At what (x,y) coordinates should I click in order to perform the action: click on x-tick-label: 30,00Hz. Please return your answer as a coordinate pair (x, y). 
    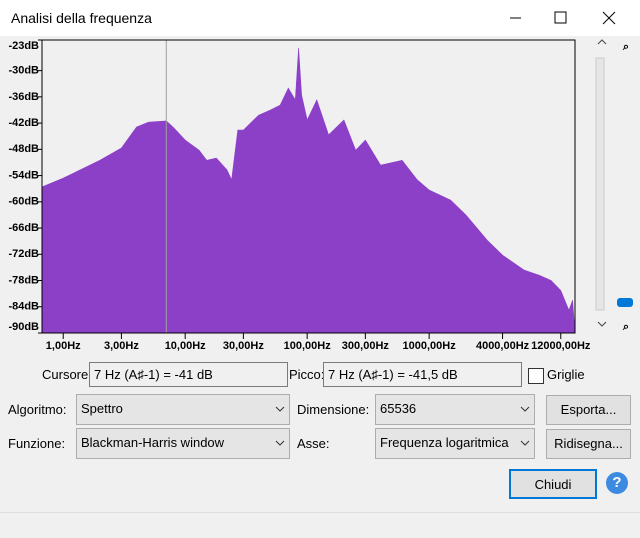
    Looking at the image, I should click on (243, 346).